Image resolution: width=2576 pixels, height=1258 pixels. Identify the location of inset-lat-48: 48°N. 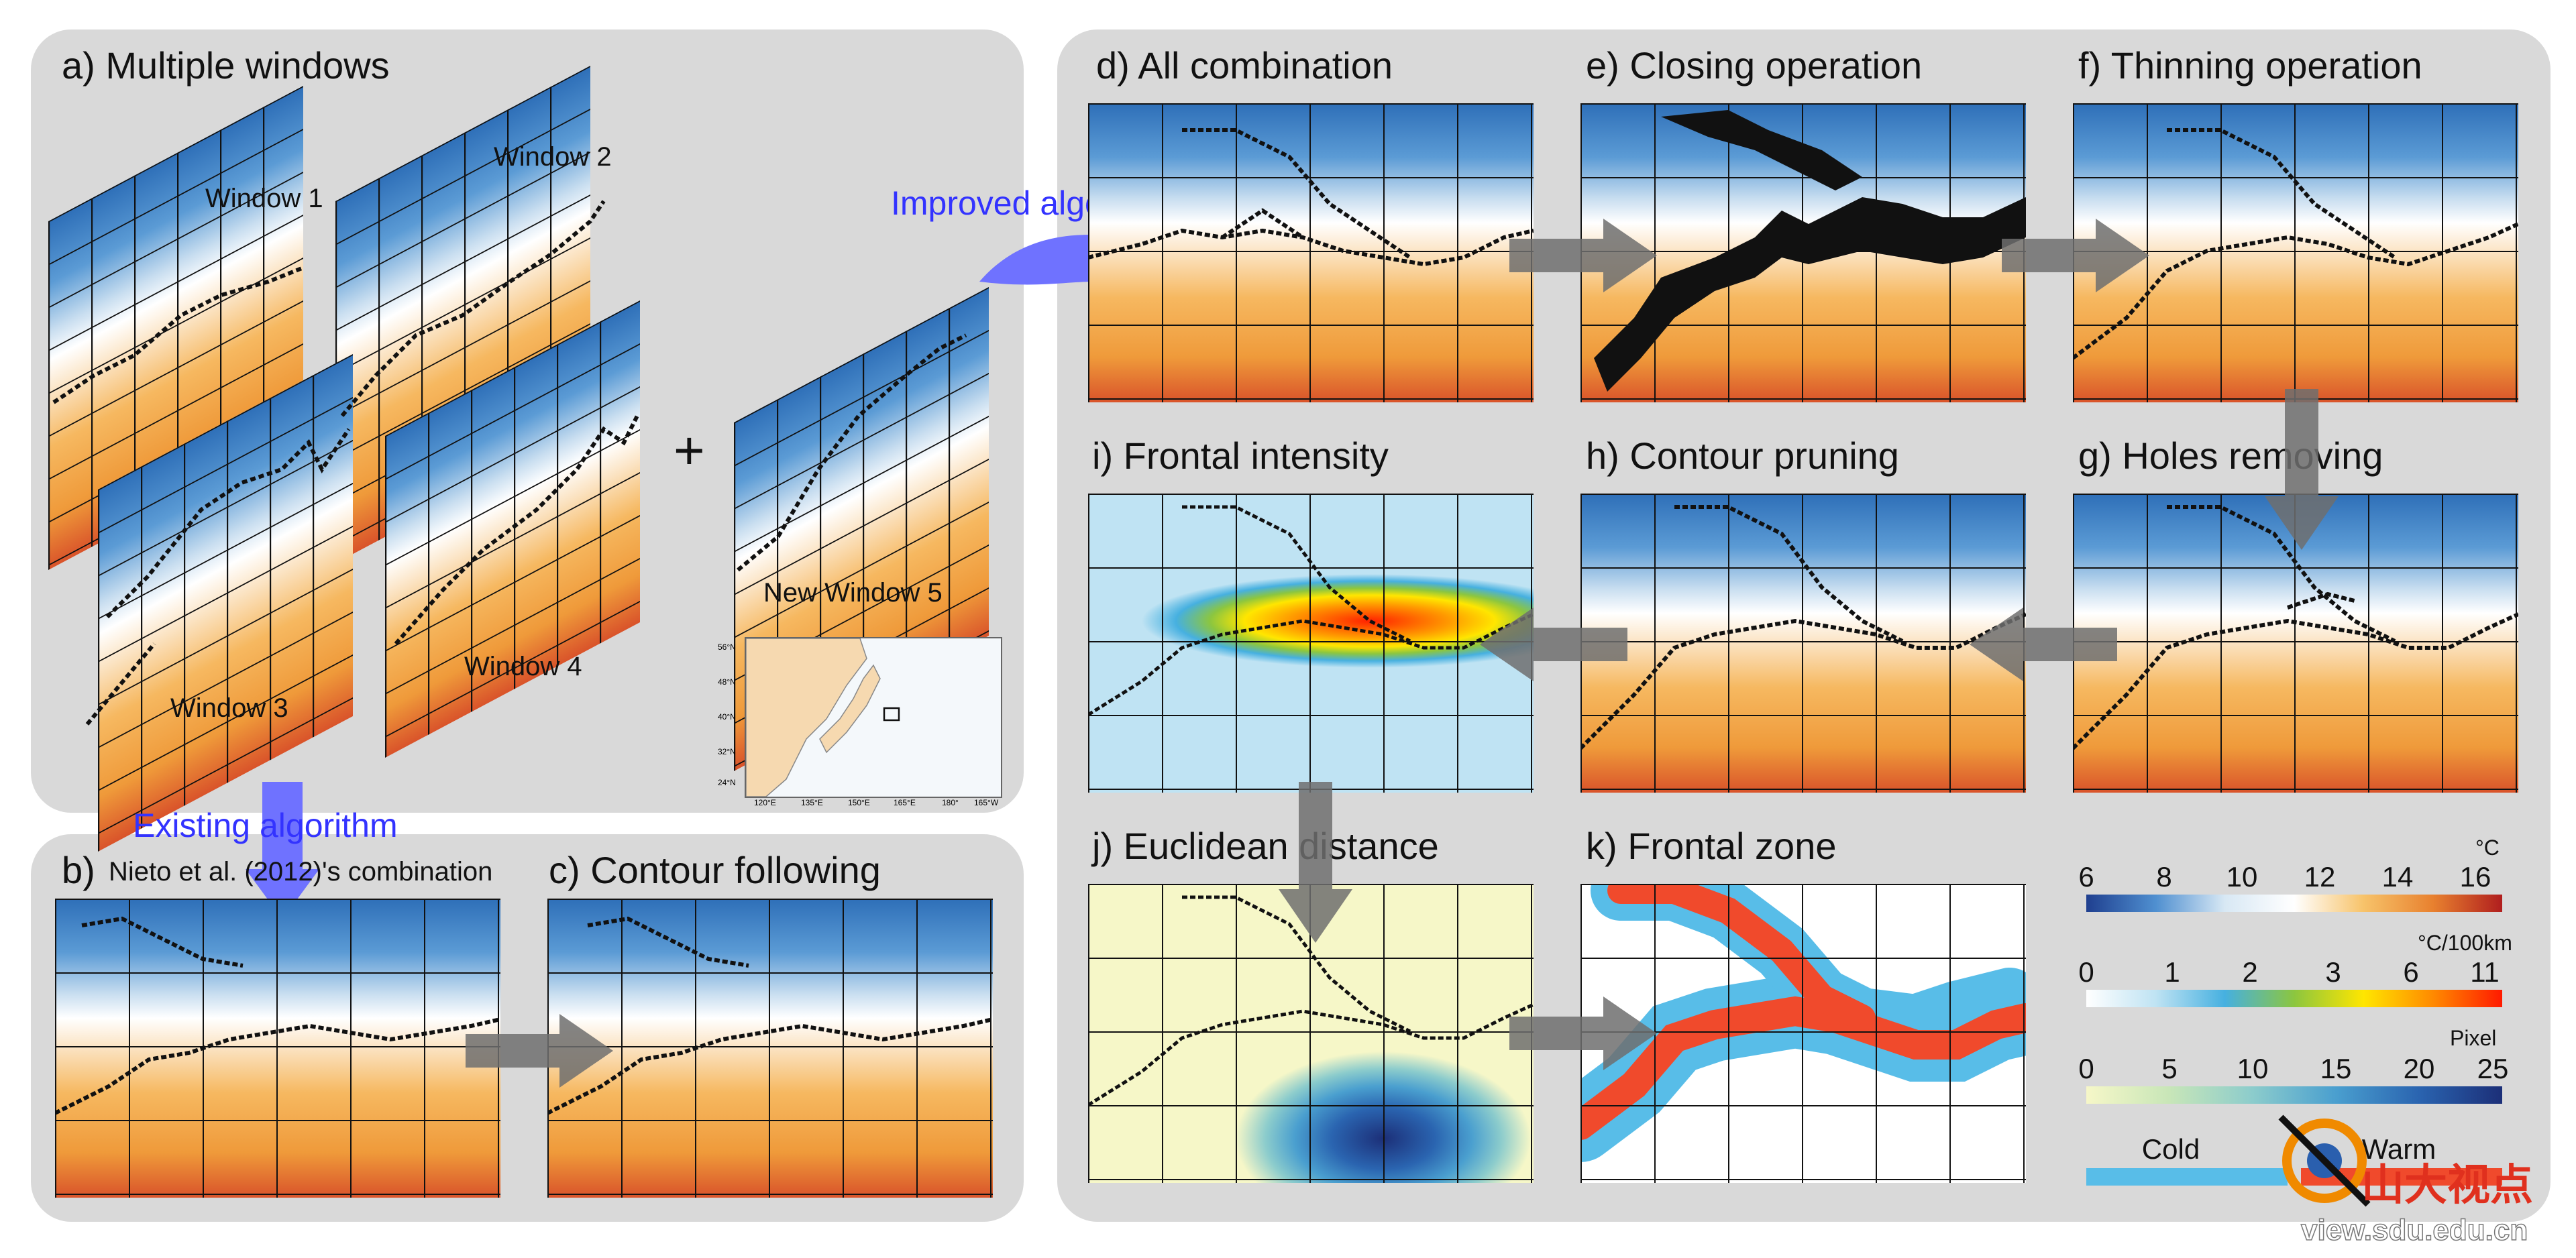
(727, 682).